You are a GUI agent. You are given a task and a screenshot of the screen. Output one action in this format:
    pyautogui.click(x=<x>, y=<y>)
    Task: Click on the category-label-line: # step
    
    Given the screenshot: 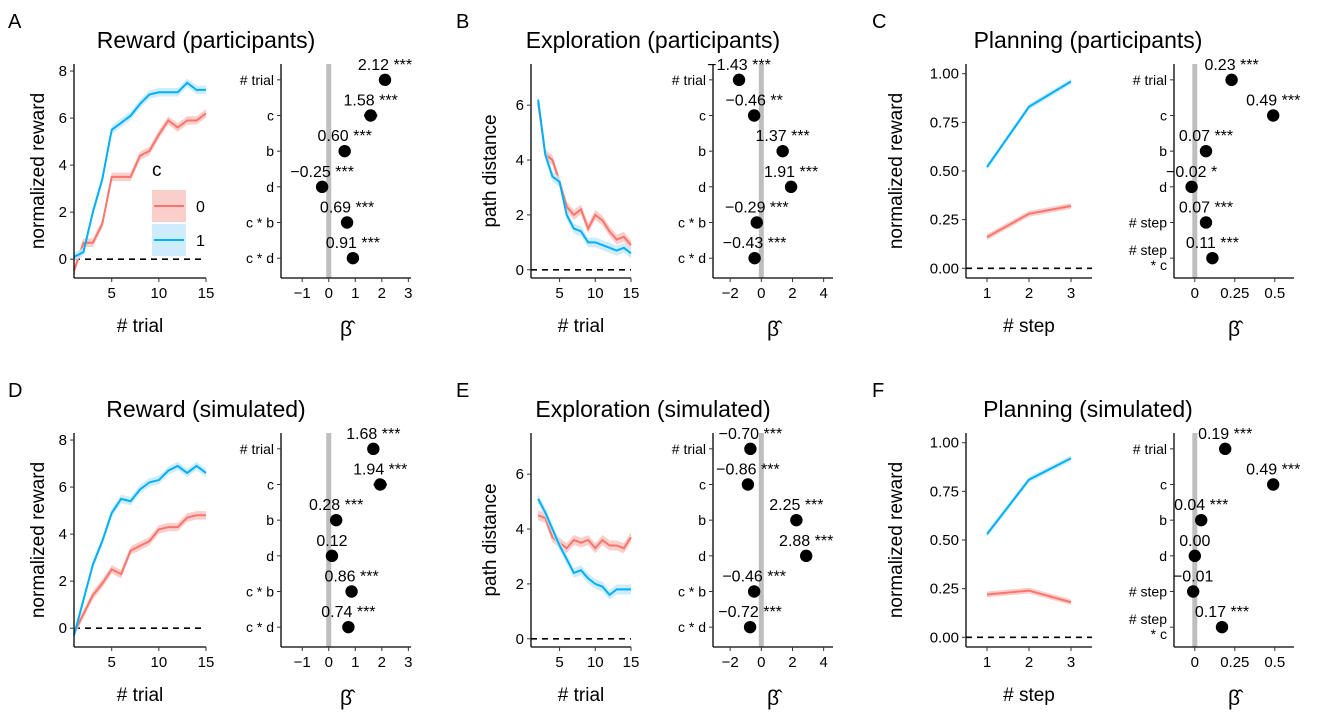 What is the action you would take?
    pyautogui.click(x=1148, y=250)
    